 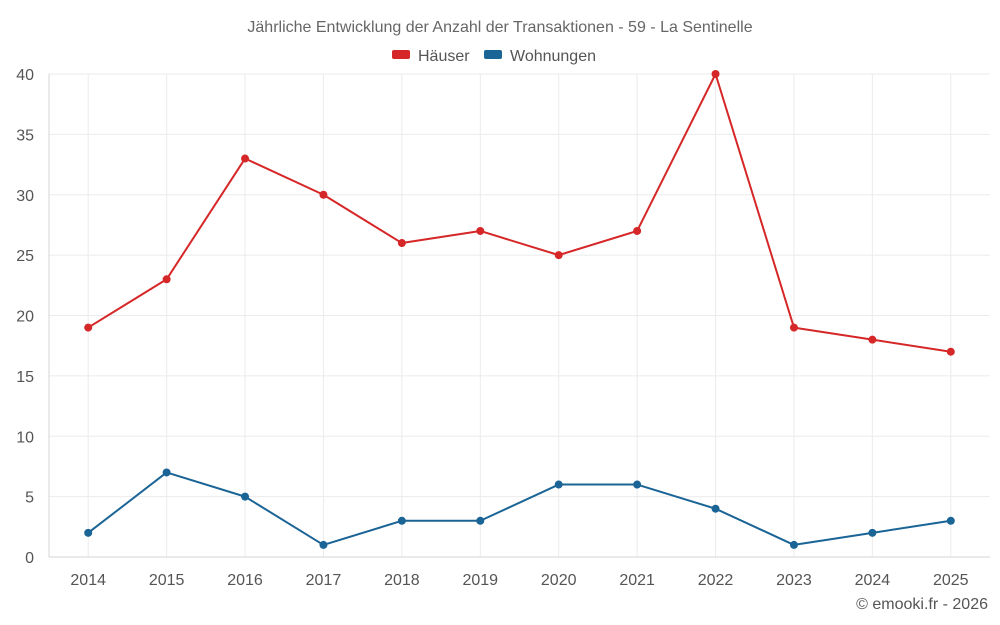 I want to click on series-wohnungen, so click(x=519, y=508).